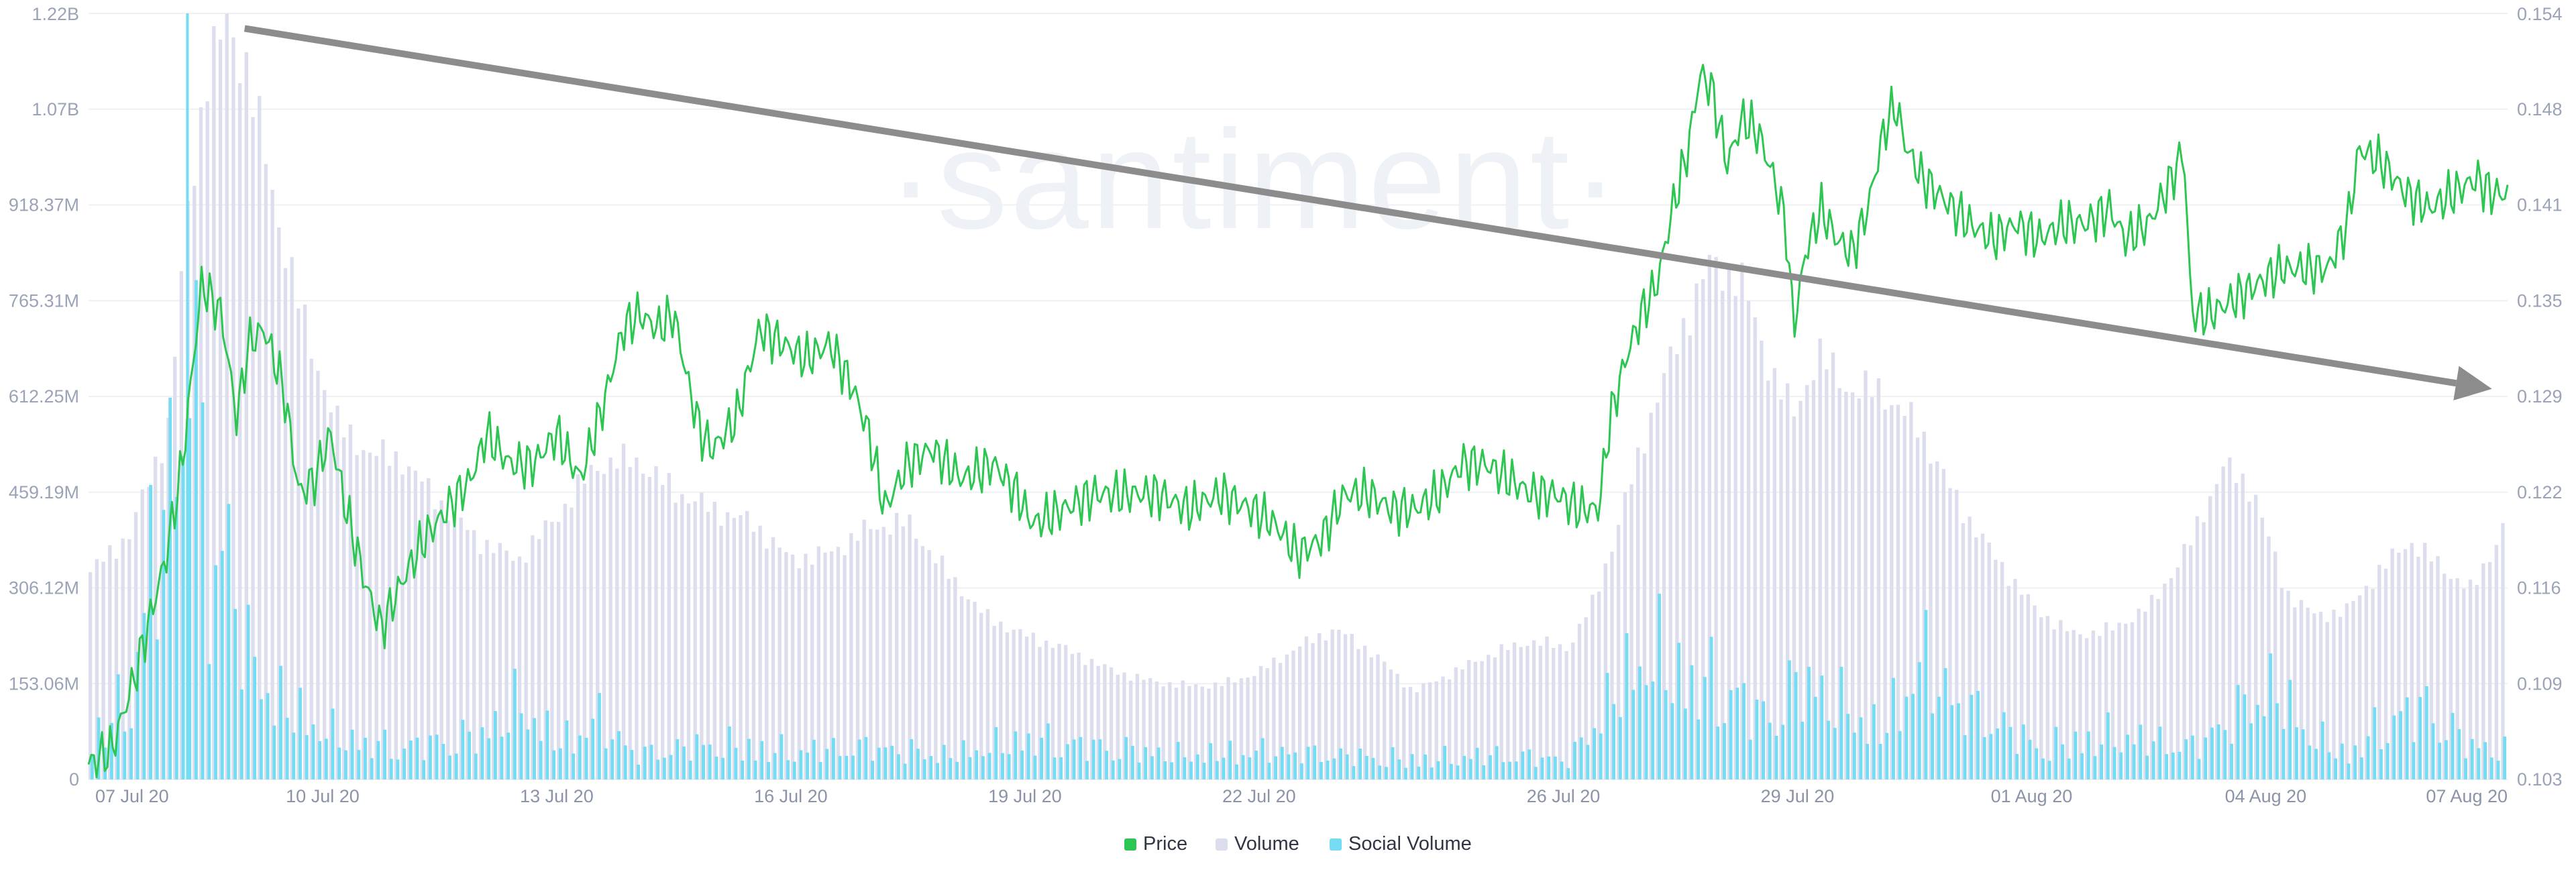 This screenshot has height=872, width=2576. What do you see at coordinates (74, 779) in the screenshot?
I see `left-tick-label: 0` at bounding box center [74, 779].